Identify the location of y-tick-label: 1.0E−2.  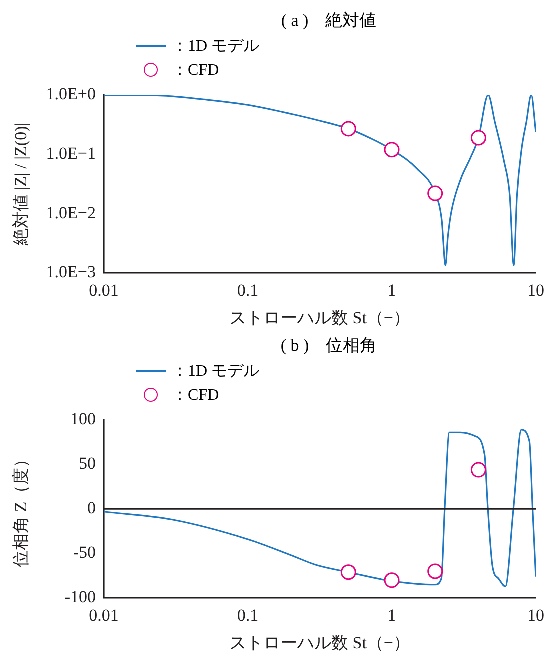
(71, 212).